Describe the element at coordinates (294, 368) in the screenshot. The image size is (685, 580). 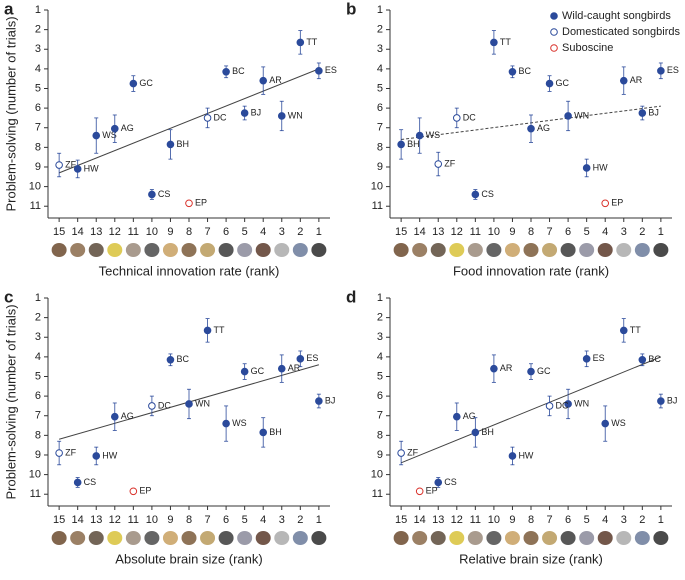
I see `point-label: AR` at that location.